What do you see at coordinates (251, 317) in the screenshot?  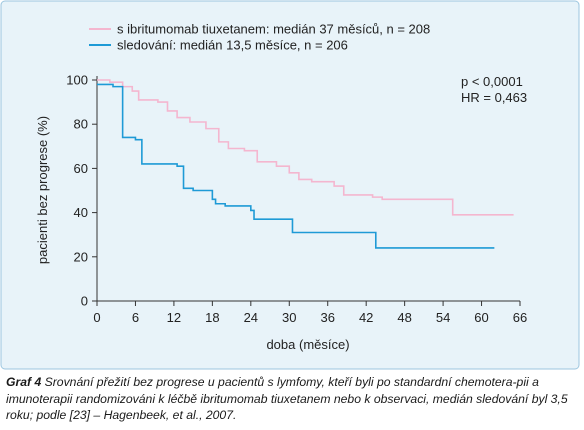 I see `x-tick-label: 24` at bounding box center [251, 317].